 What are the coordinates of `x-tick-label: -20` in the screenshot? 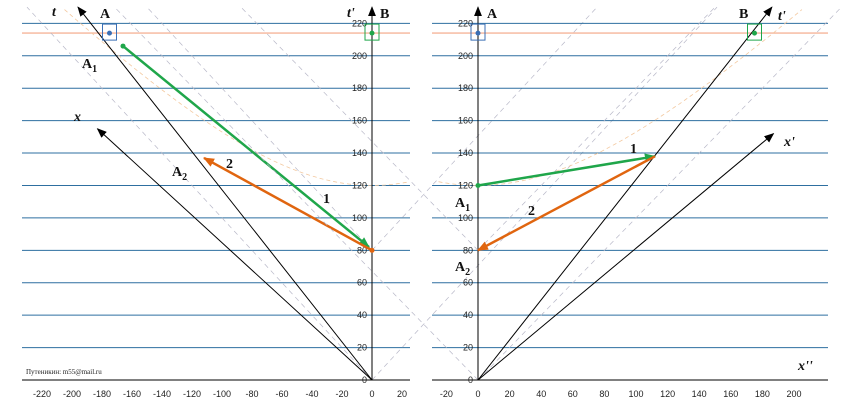 It's located at (341, 394).